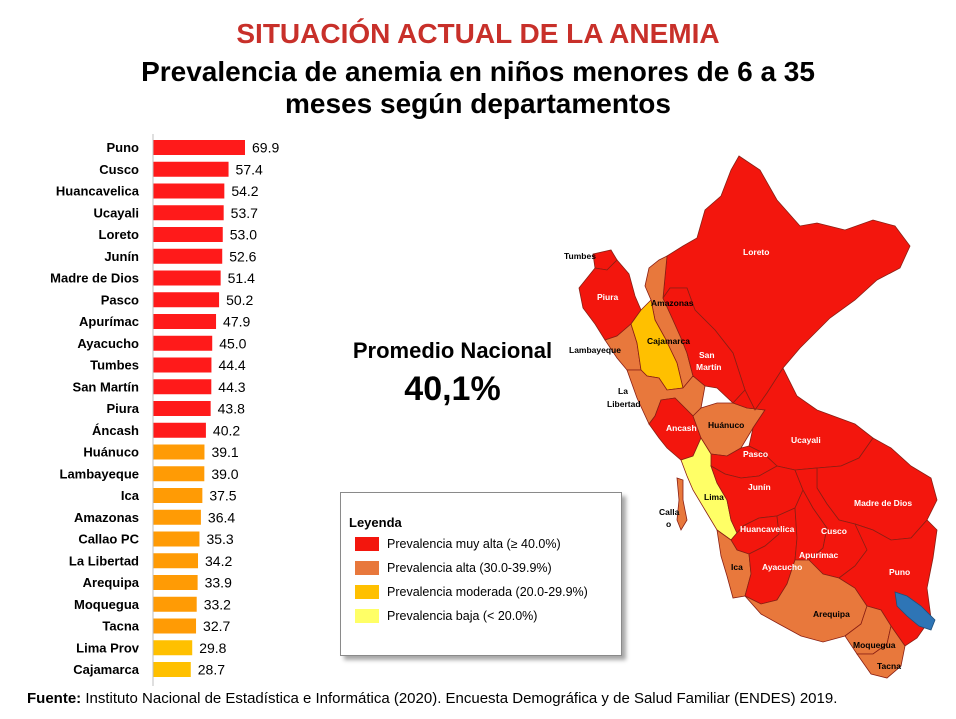 The image size is (956, 719). Describe the element at coordinates (241, 278) in the screenshot. I see `bar-value-label: 51.4` at that location.